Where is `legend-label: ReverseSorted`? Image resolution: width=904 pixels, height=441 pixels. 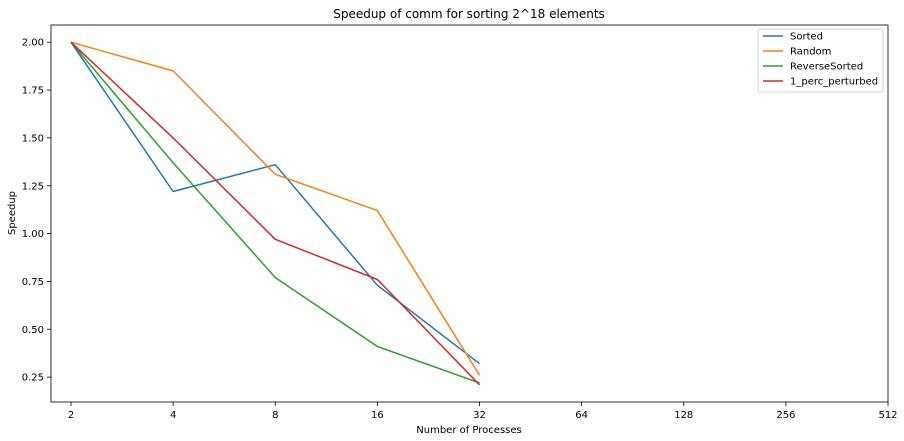
legend-label: ReverseSorted is located at coordinates (826, 67).